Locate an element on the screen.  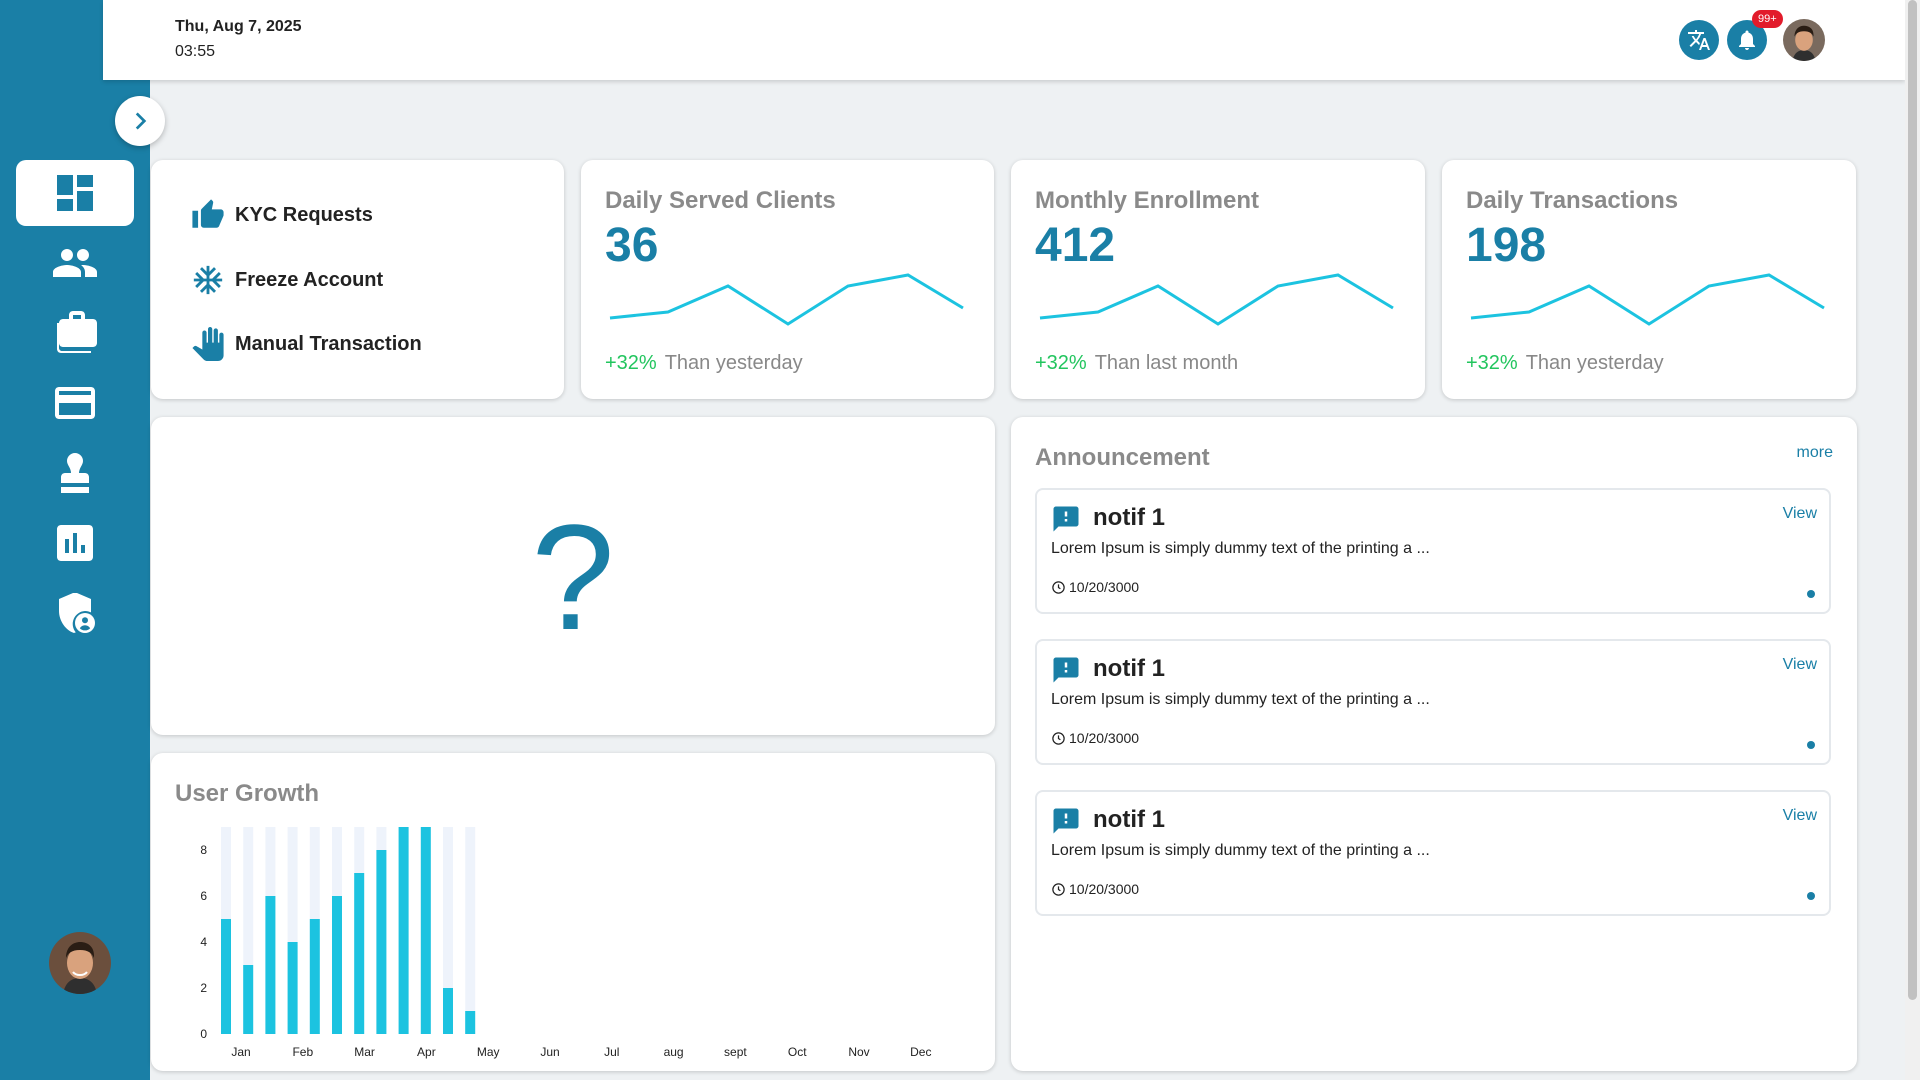
avatar-image is located at coordinates (1804, 40).